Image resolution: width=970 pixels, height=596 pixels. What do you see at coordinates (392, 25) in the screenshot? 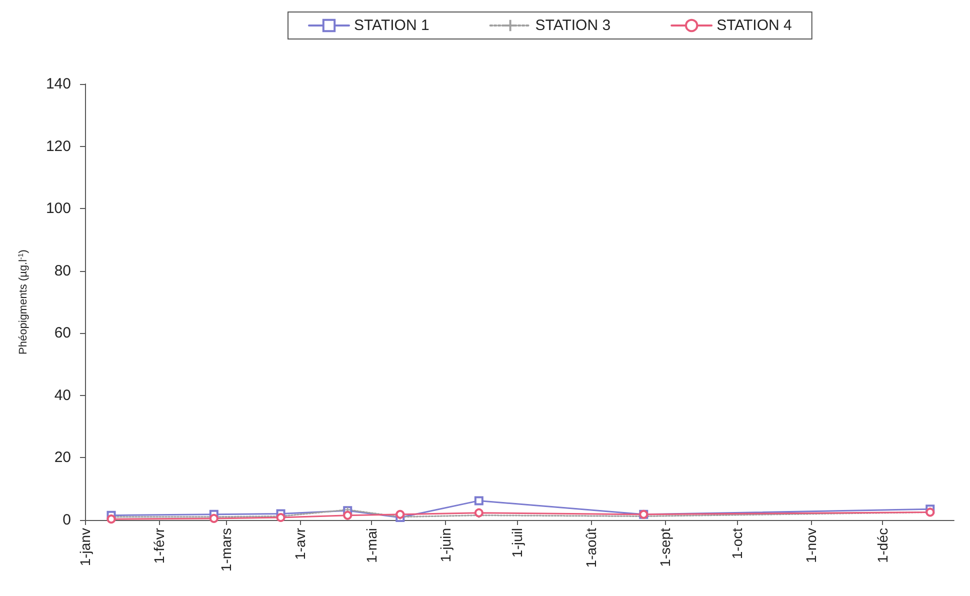
I see `legend-label: STATION 1` at bounding box center [392, 25].